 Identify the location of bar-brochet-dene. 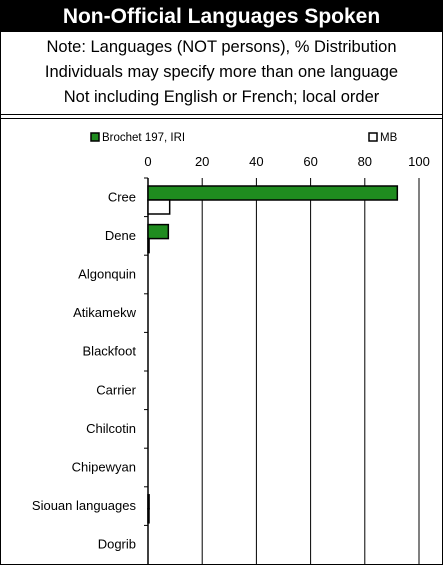
(158, 231).